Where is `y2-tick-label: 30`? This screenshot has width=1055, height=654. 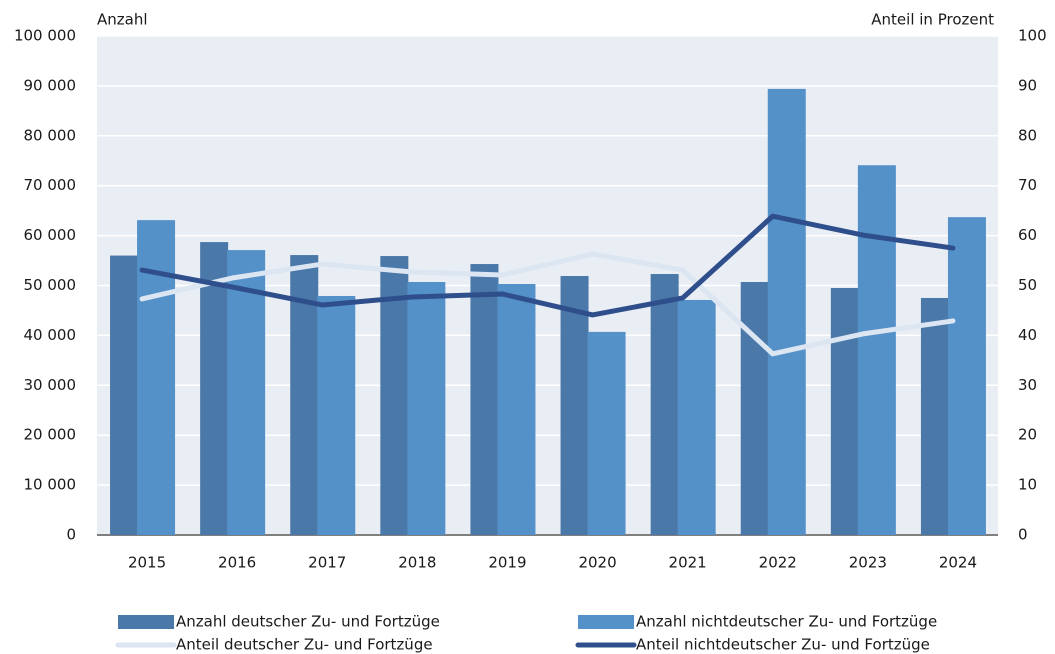
y2-tick-label: 30 is located at coordinates (1027, 385).